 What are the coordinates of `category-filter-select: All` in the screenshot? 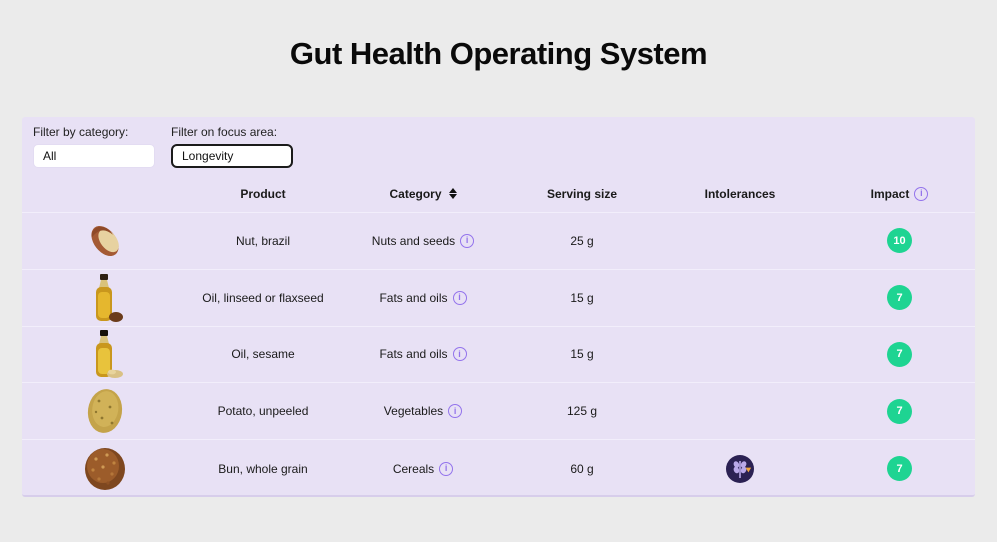 It's located at (94, 156).